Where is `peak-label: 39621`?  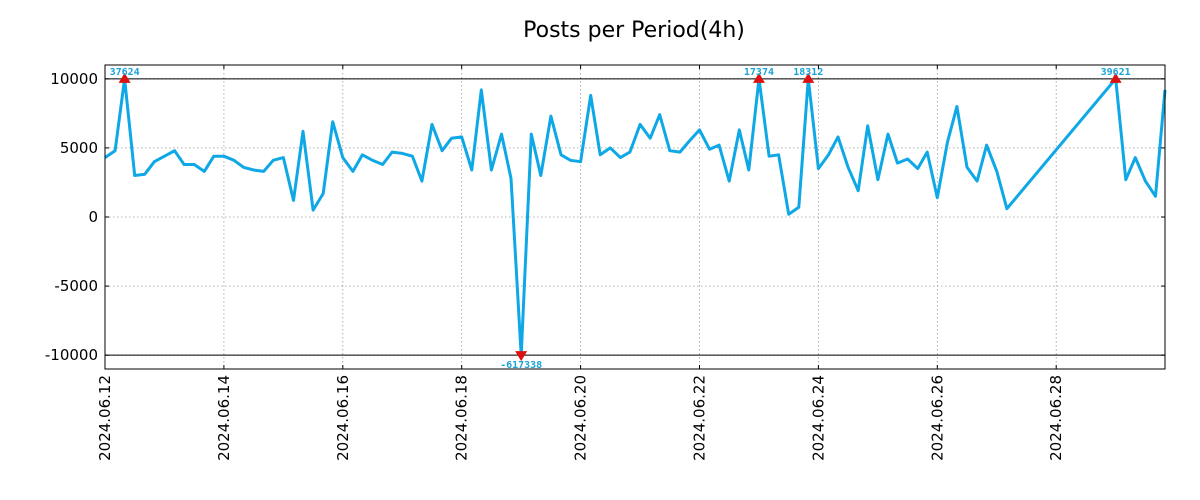
peak-label: 39621 is located at coordinates (1116, 72).